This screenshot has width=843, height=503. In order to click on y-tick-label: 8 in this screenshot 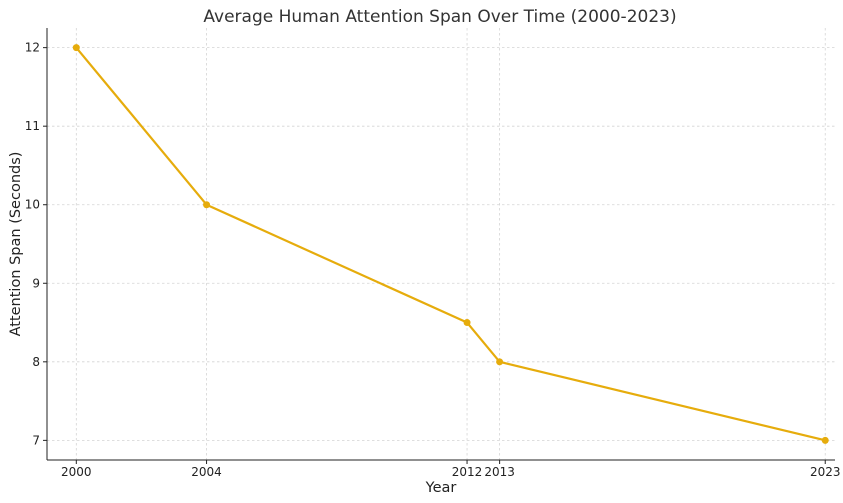, I will do `click(36, 362)`.